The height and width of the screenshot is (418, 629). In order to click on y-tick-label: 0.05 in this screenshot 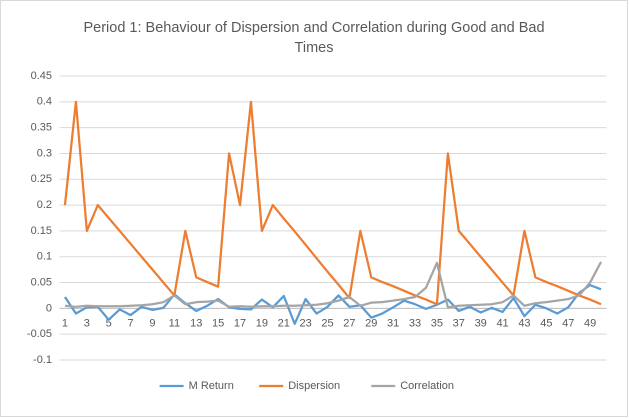, I will do `click(41, 282)`.